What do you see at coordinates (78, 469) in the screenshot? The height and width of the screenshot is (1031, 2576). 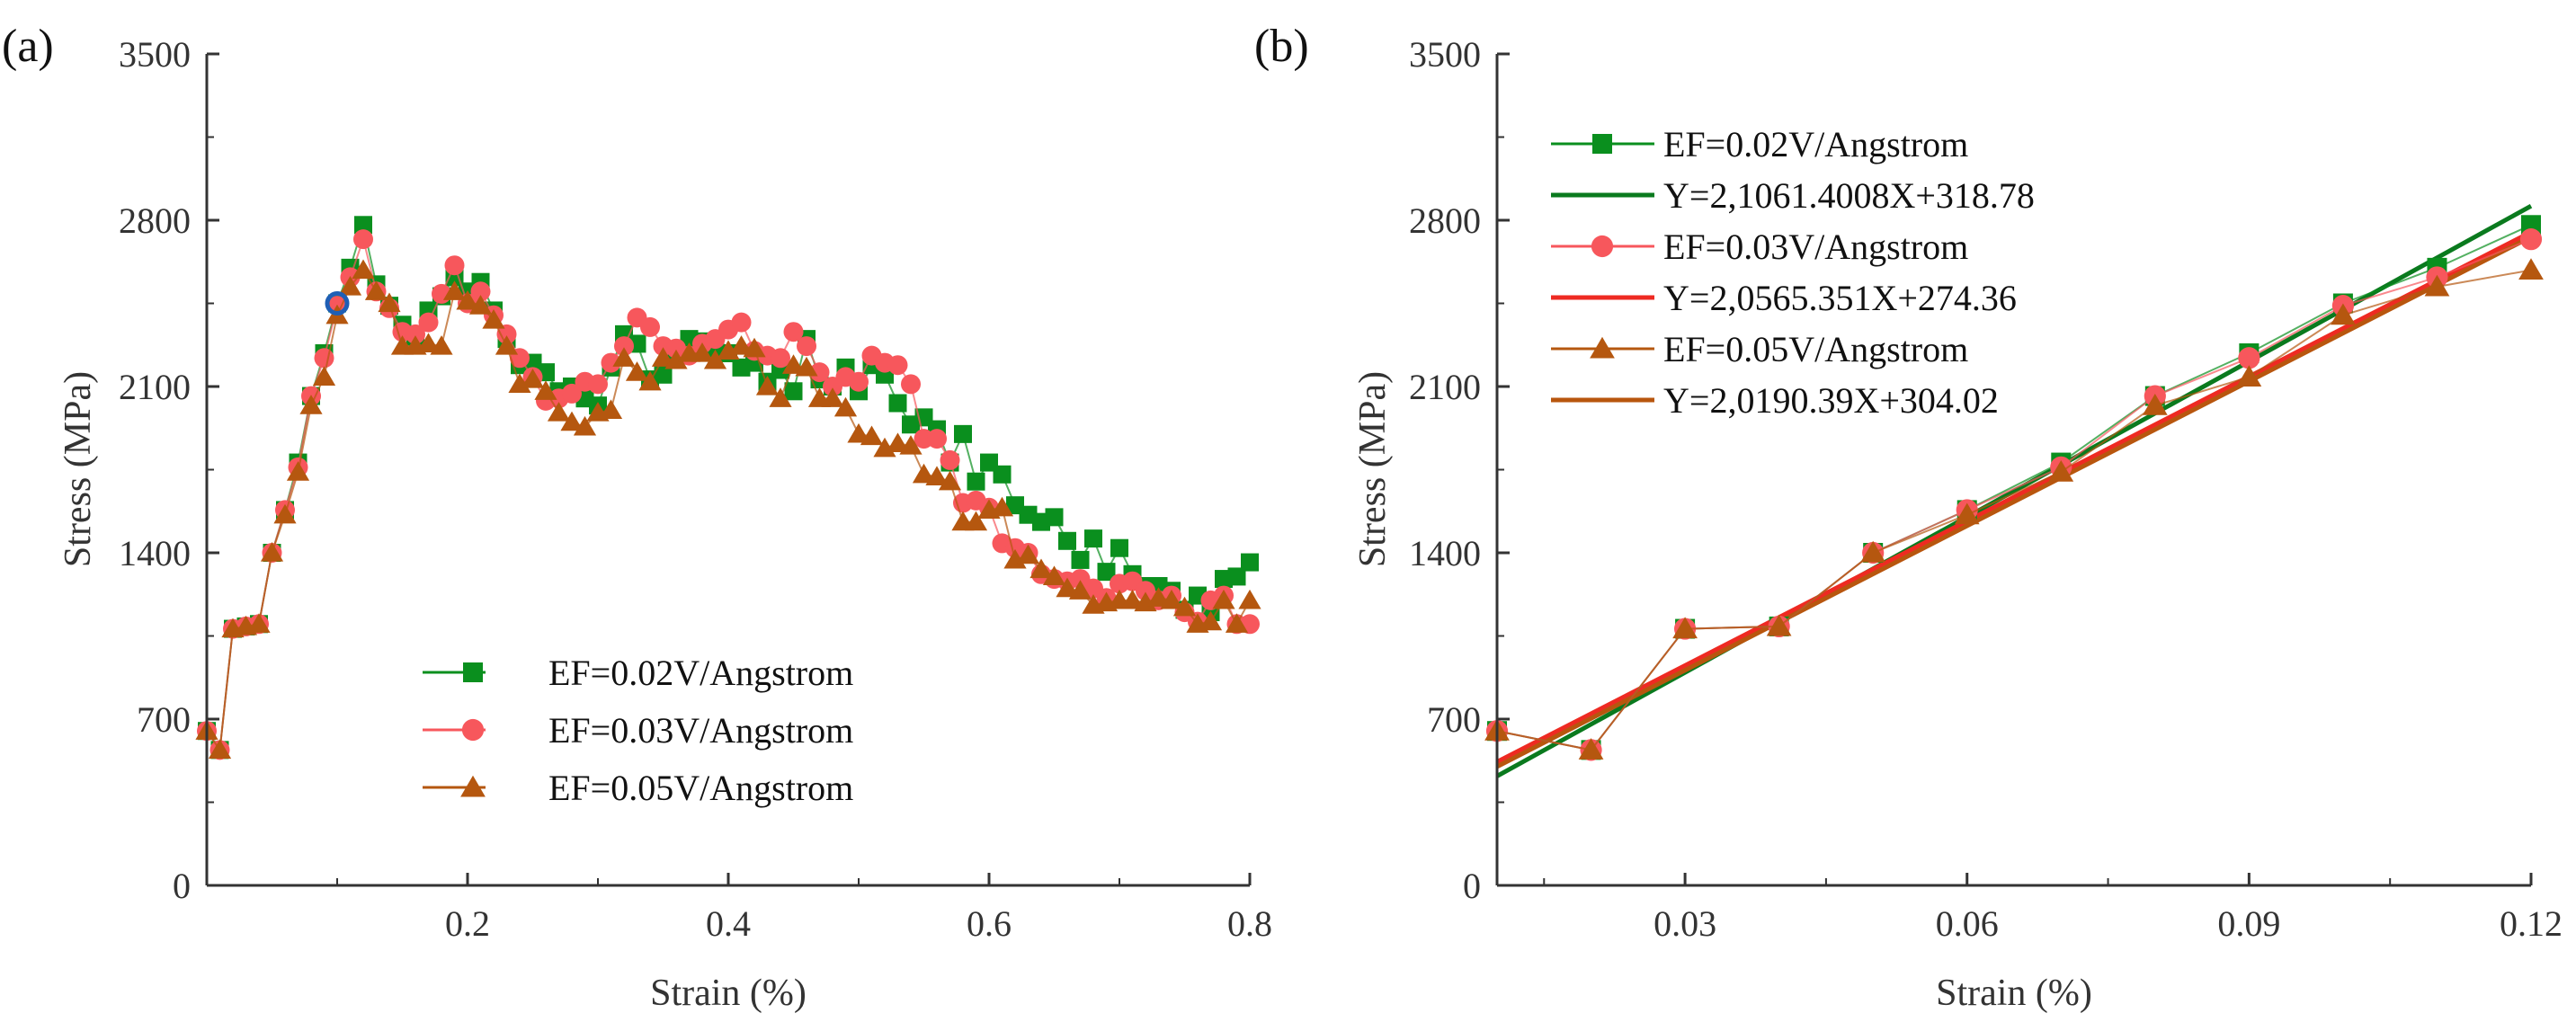 I see `panel-a-y-axis-title: Stress (MPa)` at bounding box center [78, 469].